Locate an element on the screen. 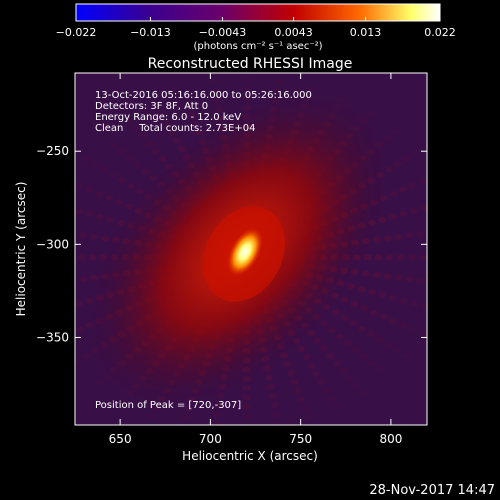 The width and height of the screenshot is (500, 500). y-tick-label: −250 is located at coordinates (52, 151).